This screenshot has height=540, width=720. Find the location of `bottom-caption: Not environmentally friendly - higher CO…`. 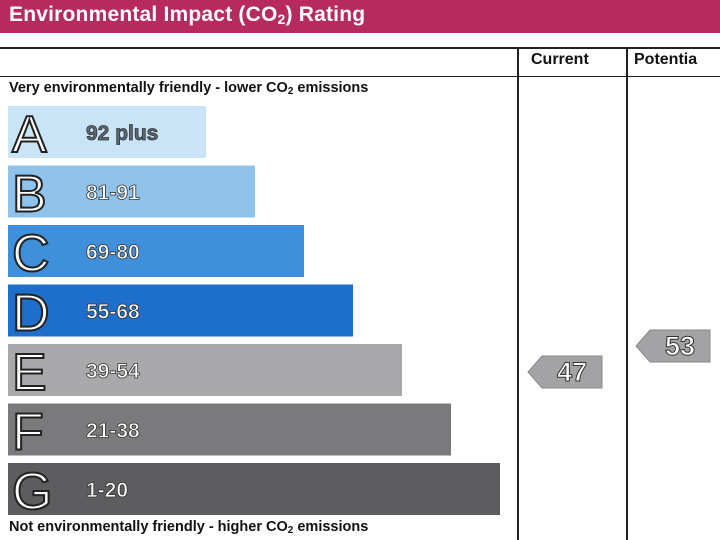

bottom-caption: Not environmentally friendly - higher CO… is located at coordinates (189, 527).